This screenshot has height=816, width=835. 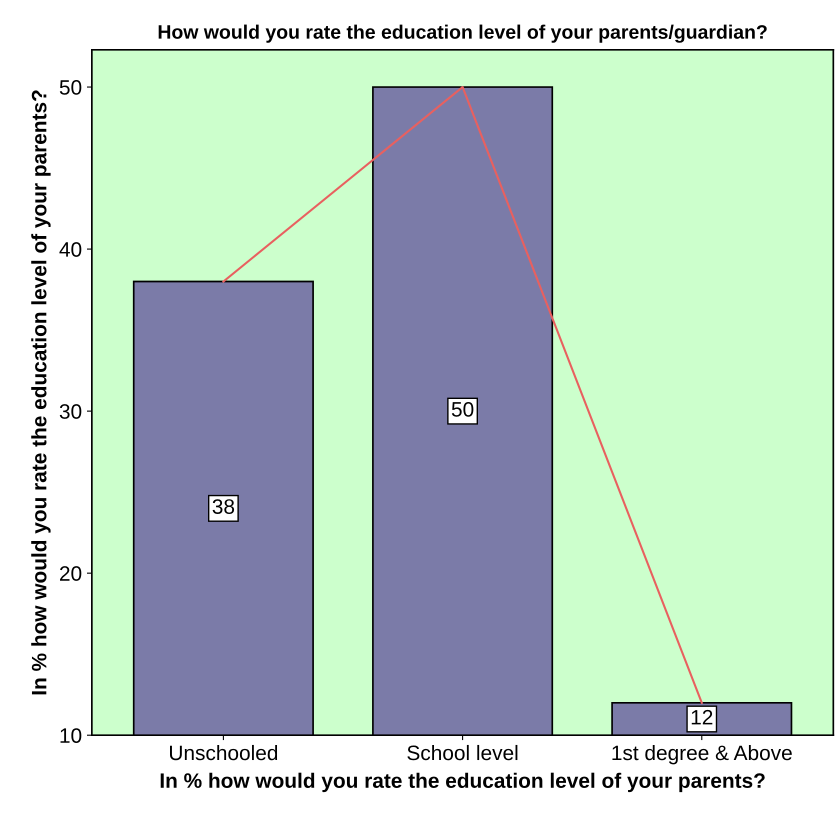 What do you see at coordinates (41, 392) in the screenshot?
I see `y-axis-title: In % how would you rate the education level of your parents?` at bounding box center [41, 392].